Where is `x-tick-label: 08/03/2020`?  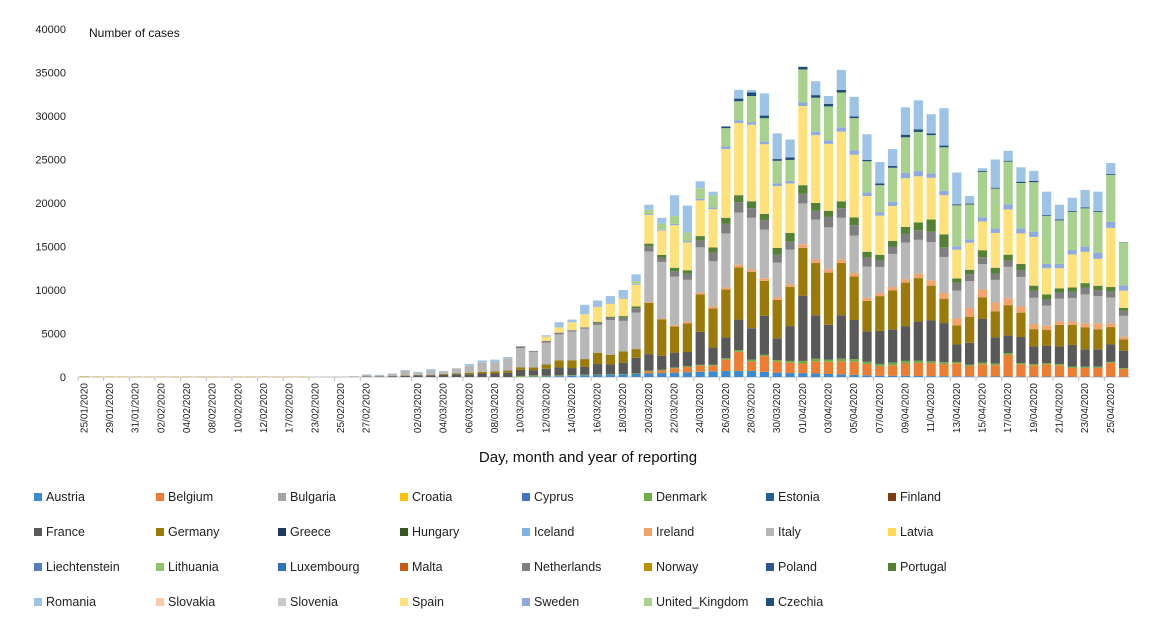
x-tick-label: 08/03/2020 is located at coordinates (495, 408).